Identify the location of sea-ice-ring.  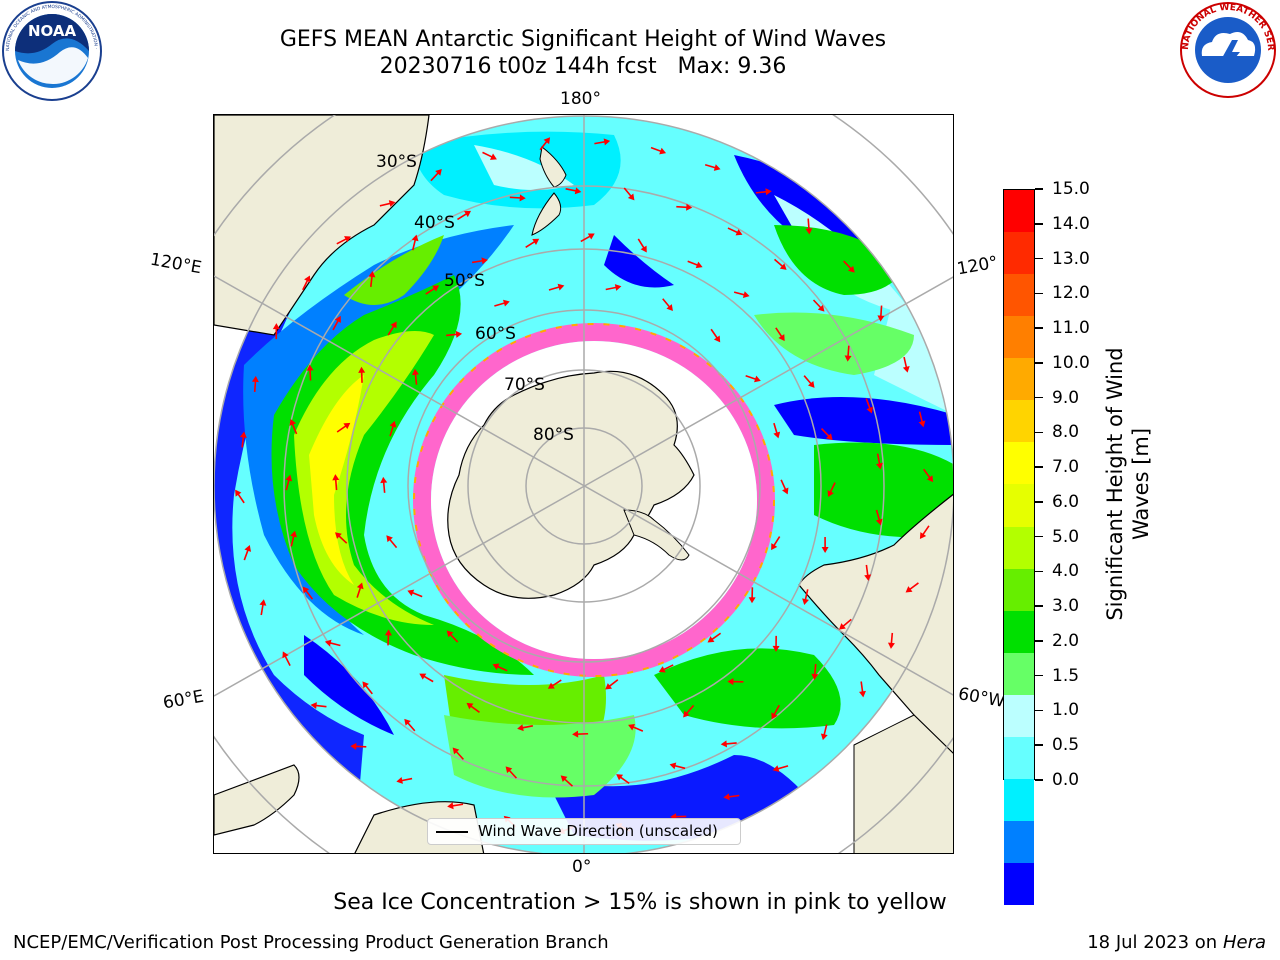
(594, 500).